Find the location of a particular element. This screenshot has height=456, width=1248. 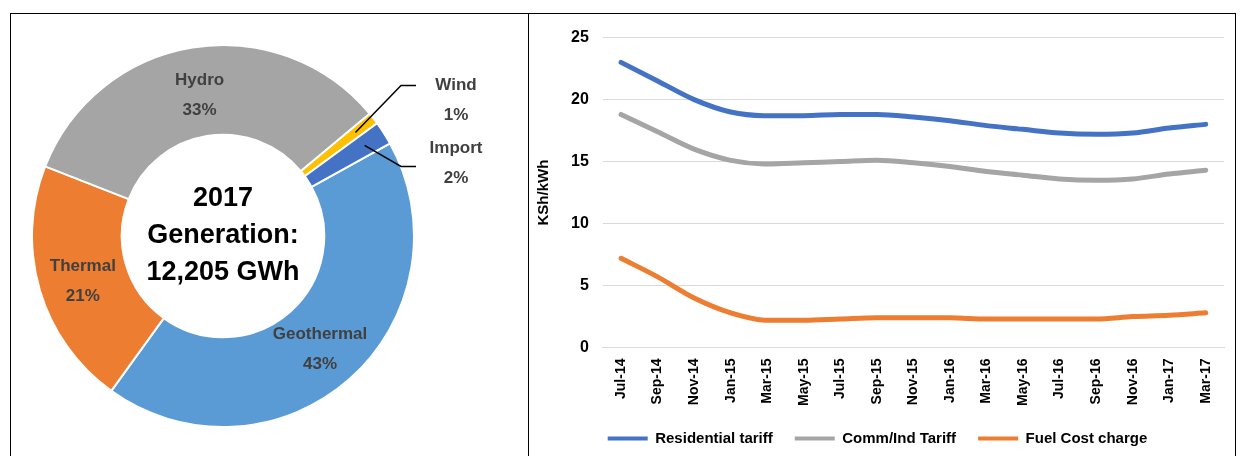

slice-label: Thermal is located at coordinates (82, 265).